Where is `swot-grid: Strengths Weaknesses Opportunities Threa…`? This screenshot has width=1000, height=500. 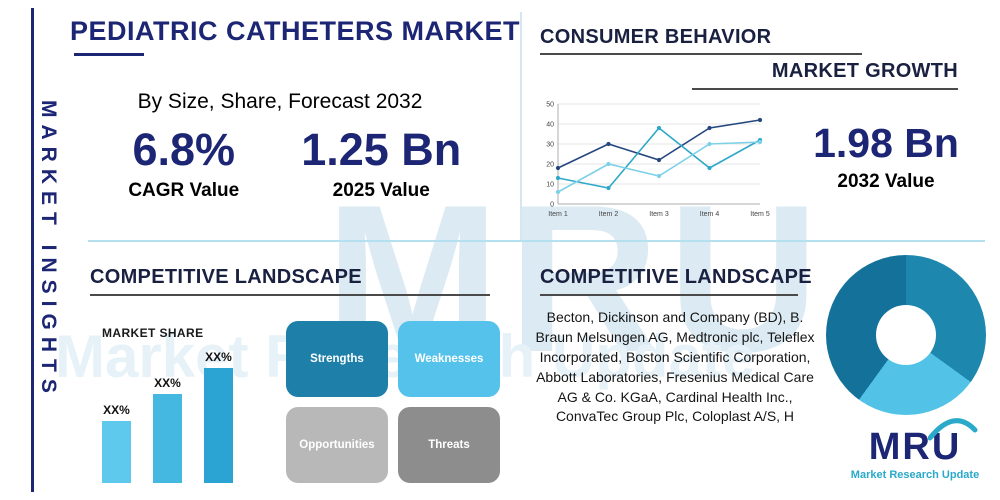 swot-grid: Strengths Weaknesses Opportunities Threa… is located at coordinates (393, 402).